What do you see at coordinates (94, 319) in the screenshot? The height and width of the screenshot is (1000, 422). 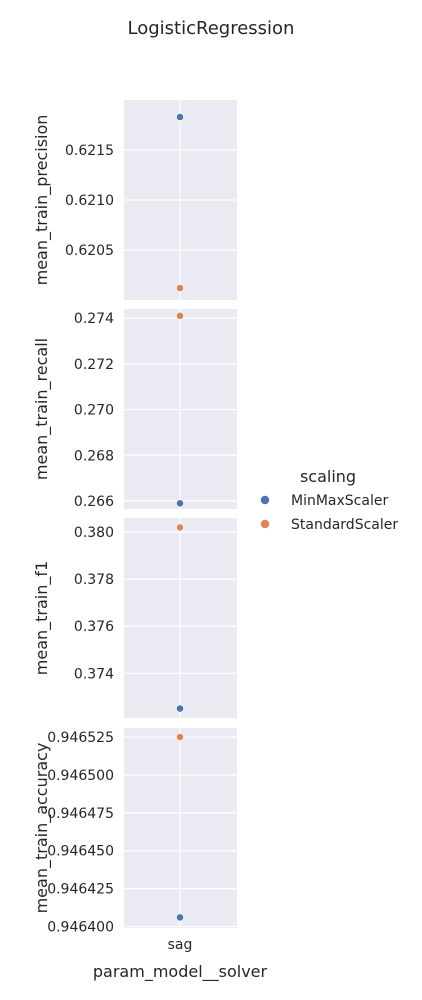 I see `y-tick-label: 0.274` at bounding box center [94, 319].